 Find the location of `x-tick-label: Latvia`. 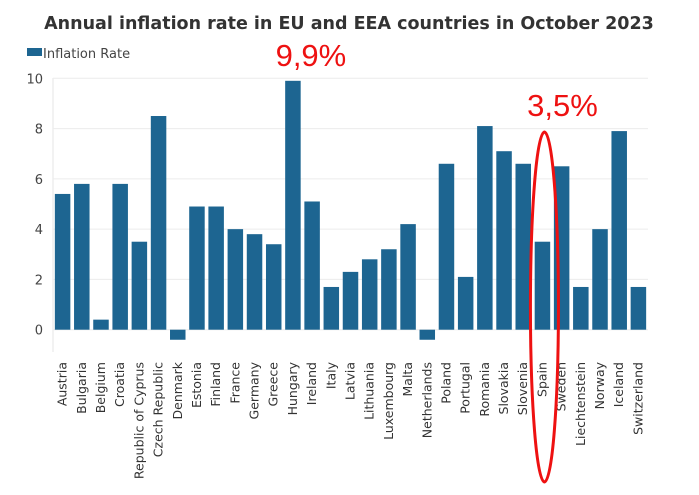

x-tick-label: Latvia is located at coordinates (350, 381).